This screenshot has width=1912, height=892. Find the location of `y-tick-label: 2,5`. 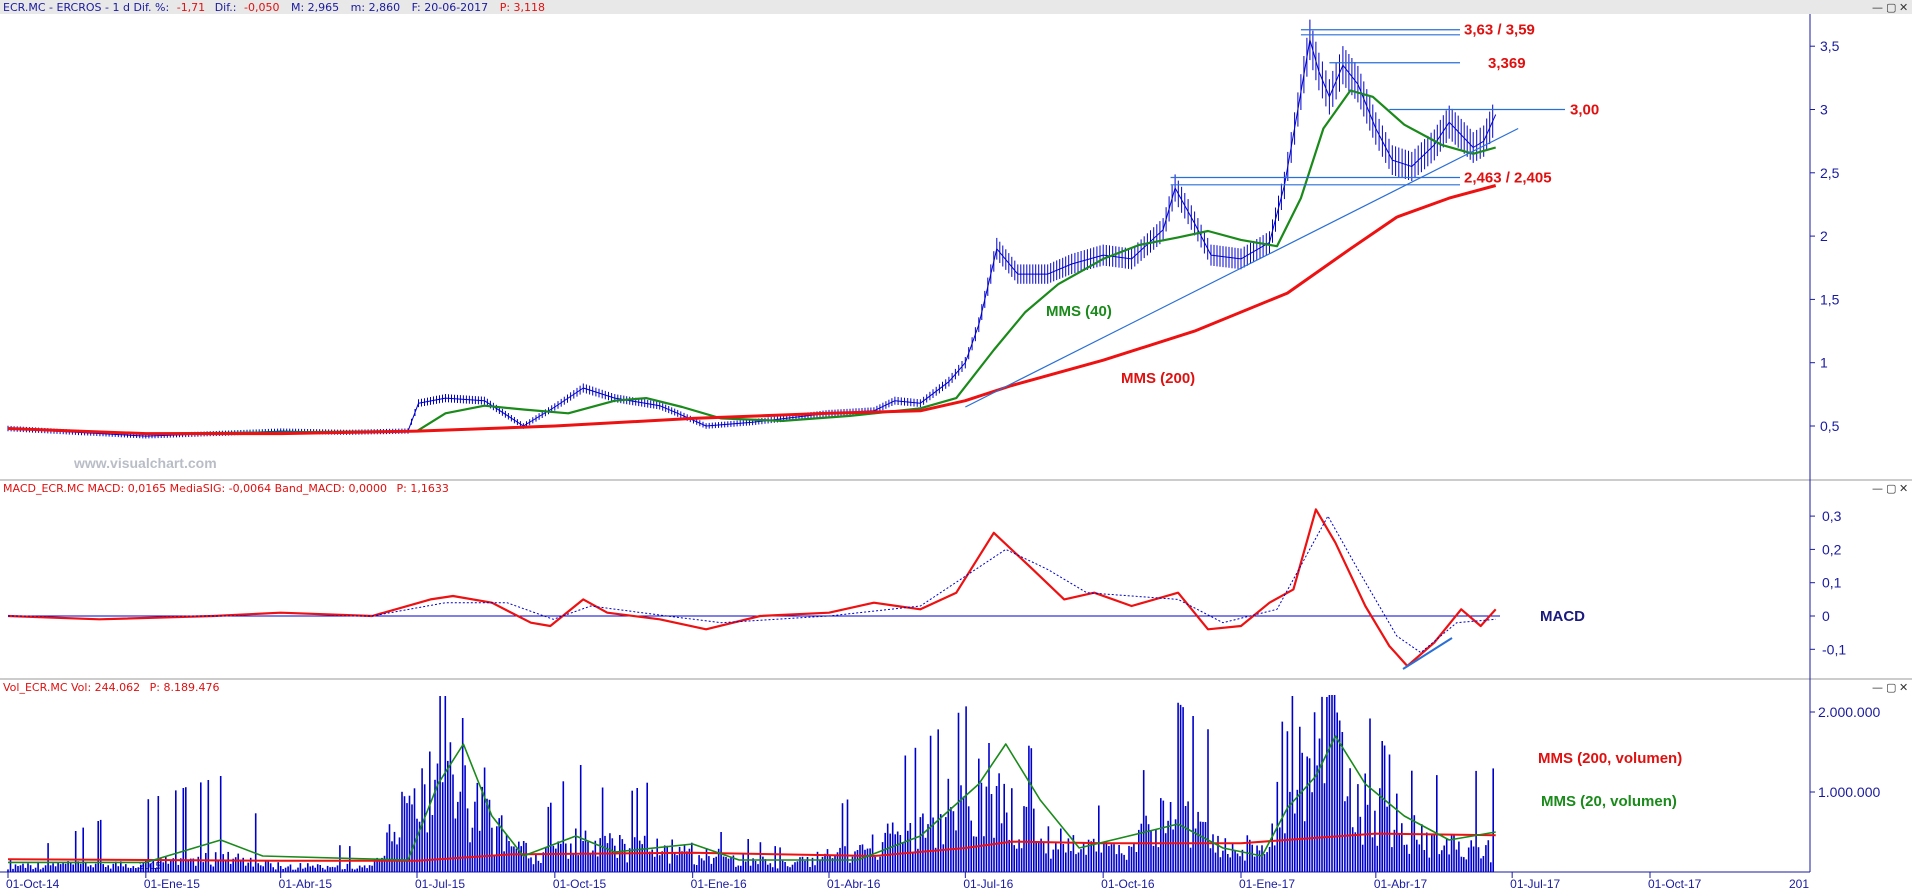

y-tick-label: 2,5 is located at coordinates (1830, 173).